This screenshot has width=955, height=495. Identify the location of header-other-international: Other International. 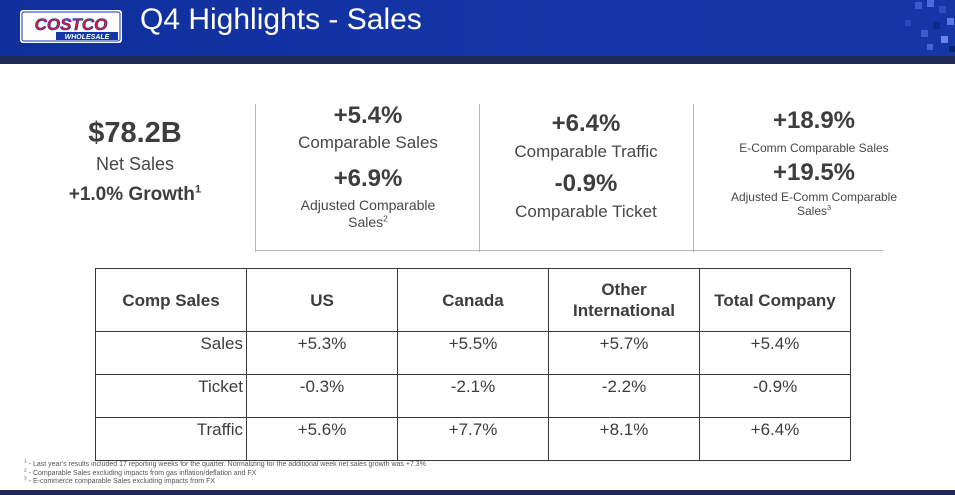
(624, 300).